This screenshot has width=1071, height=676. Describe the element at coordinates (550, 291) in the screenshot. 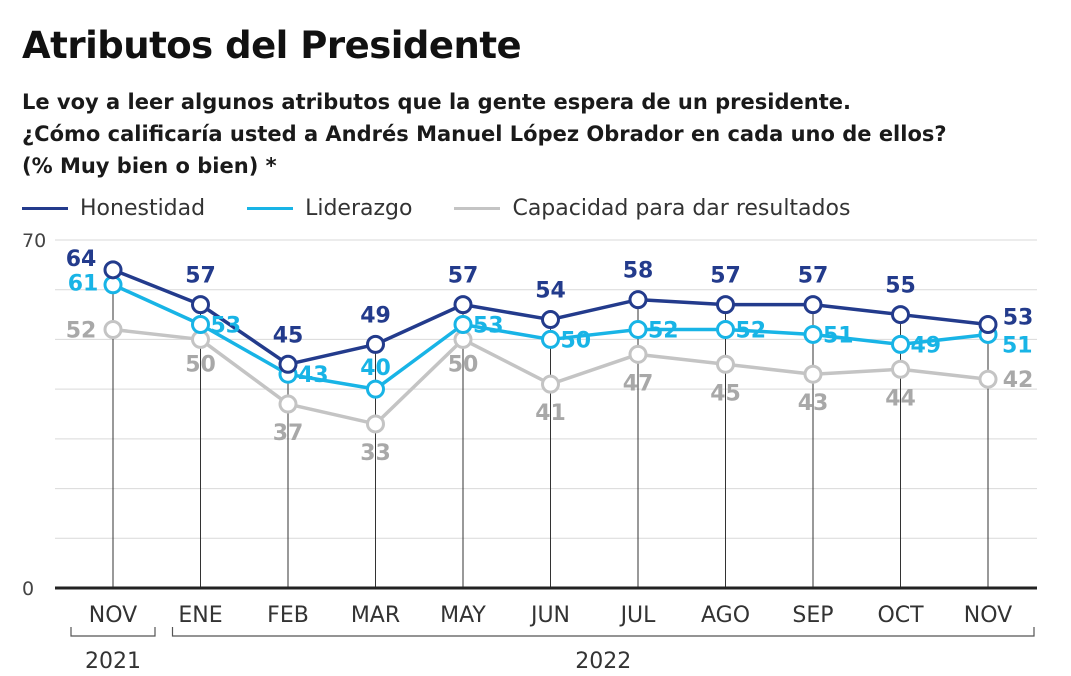

I see `data-label-honestidad: 54` at that location.